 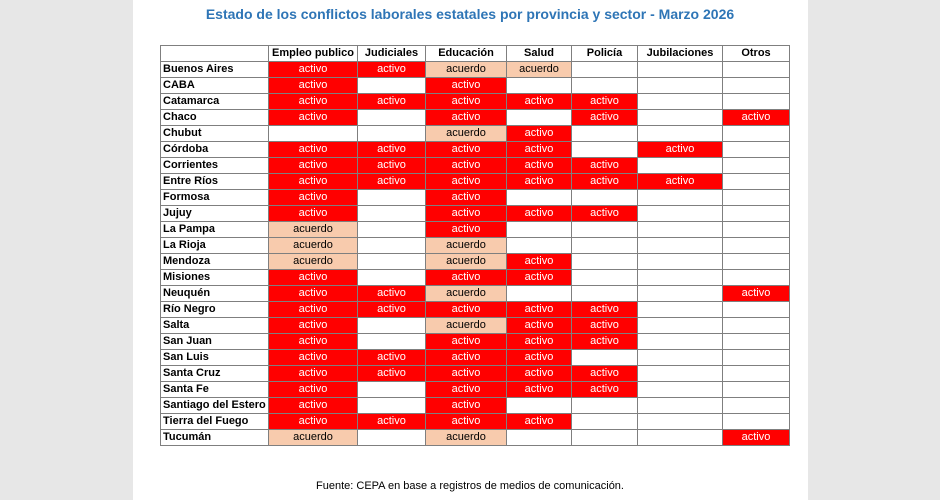 What do you see at coordinates (680, 53) in the screenshot?
I see `column-header: Jubilaciones` at bounding box center [680, 53].